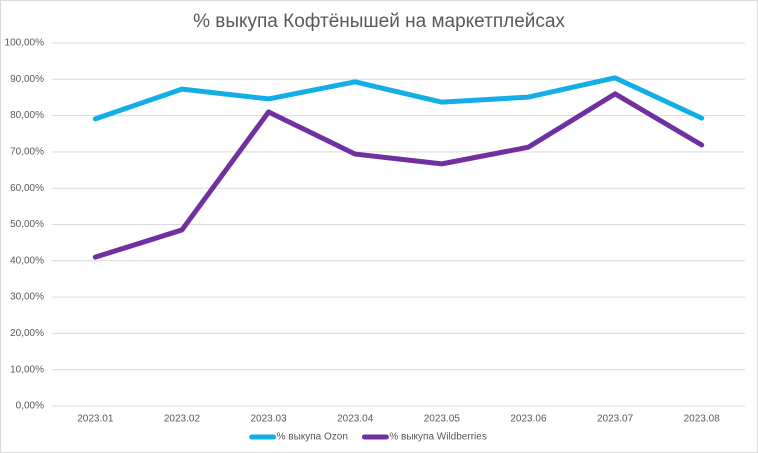  What do you see at coordinates (702, 419) in the screenshot?
I see `x-tick-label: 2023.08` at bounding box center [702, 419].